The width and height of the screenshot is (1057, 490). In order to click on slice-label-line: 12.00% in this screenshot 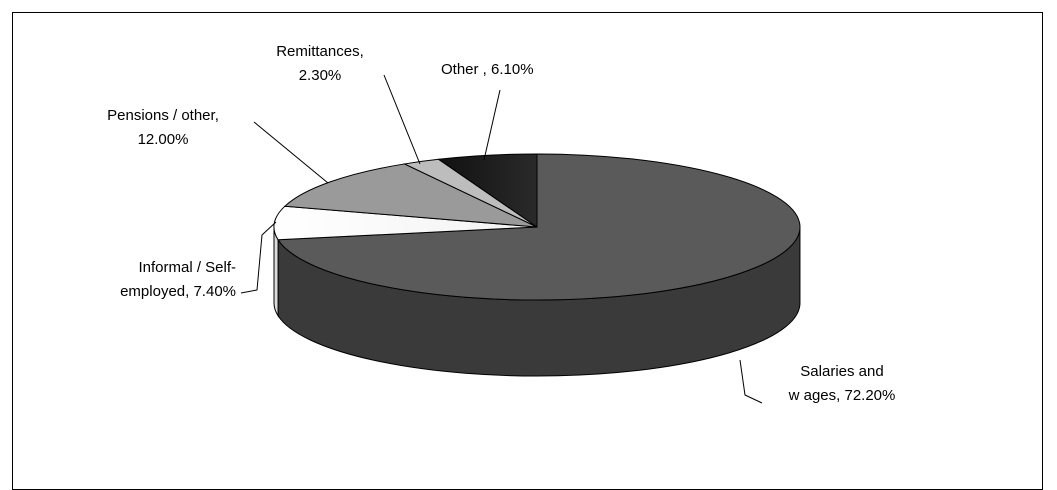, I will do `click(163, 139)`.